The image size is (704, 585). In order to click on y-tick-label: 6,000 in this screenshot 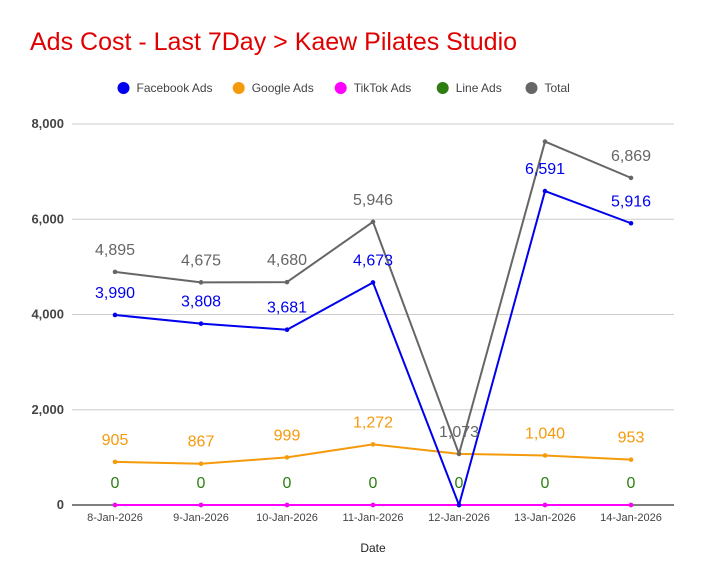, I will do `click(47, 218)`.